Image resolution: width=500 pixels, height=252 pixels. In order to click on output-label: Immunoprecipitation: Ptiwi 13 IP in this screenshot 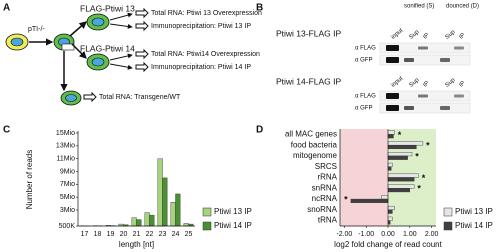, I will do `click(201, 26)`.